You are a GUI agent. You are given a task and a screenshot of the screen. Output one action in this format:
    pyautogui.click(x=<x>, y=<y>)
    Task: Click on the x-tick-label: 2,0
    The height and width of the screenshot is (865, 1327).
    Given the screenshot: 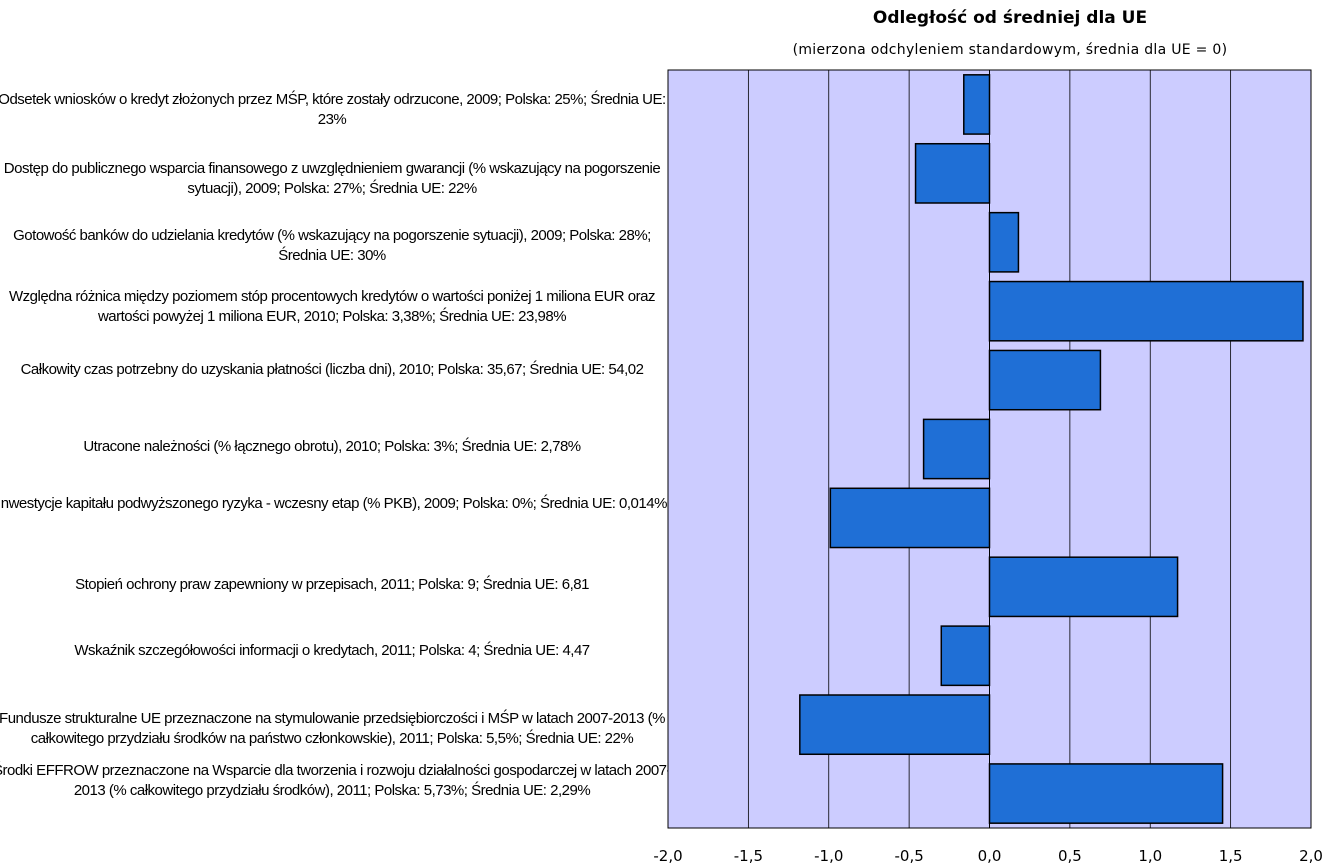 What is the action you would take?
    pyautogui.click(x=1311, y=856)
    